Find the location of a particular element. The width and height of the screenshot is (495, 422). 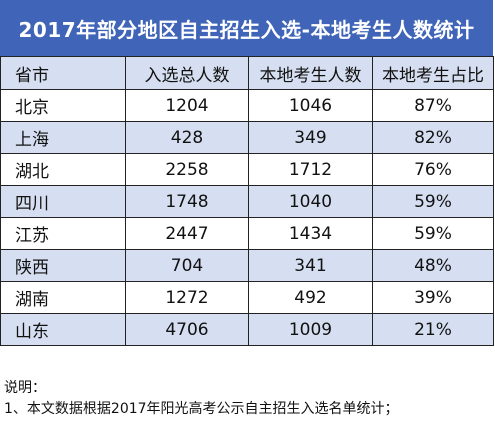

table-row: 江苏 2447 1434 59% is located at coordinates (247, 233).